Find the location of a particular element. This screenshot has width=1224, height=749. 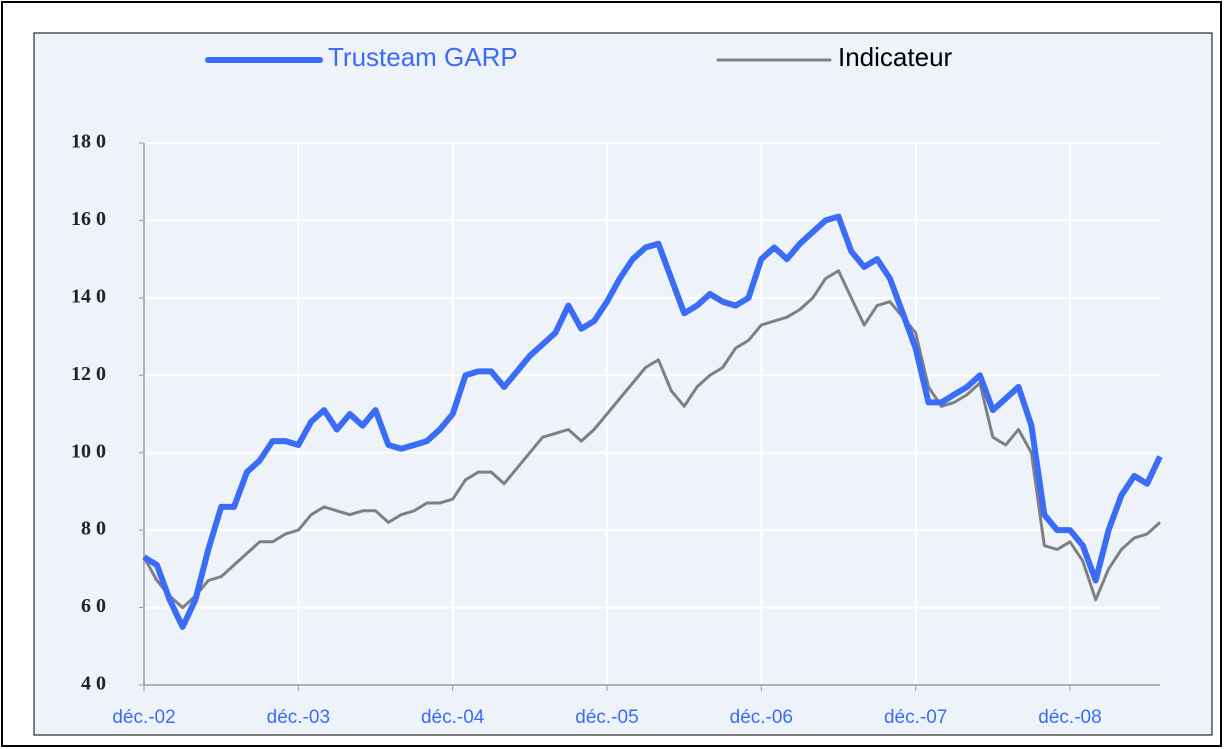

x-tick-label: déc.-05 is located at coordinates (606, 717).